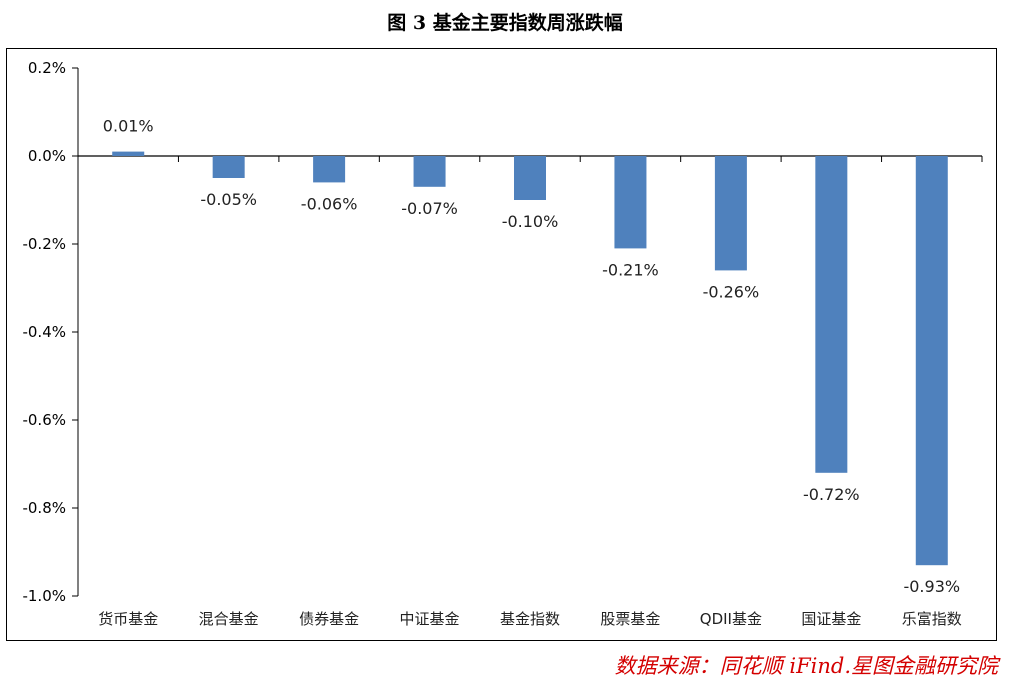  I want to click on category-label: 混合基金, so click(229, 619).